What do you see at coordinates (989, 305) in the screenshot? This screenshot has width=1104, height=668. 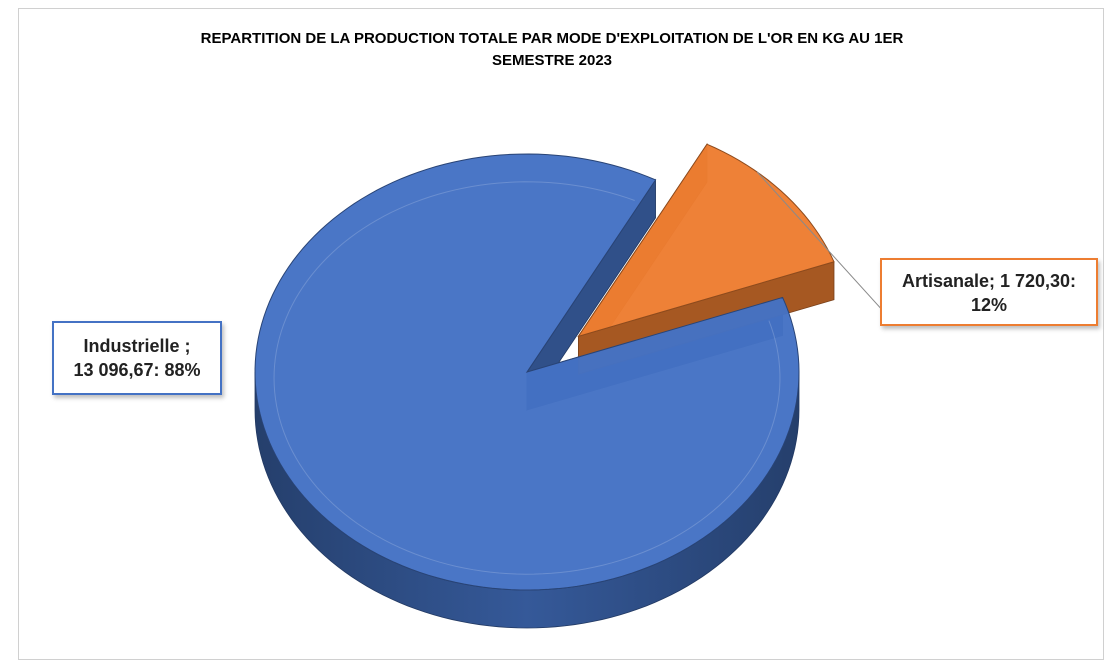 I see `data-label-artisanale-line-2: 12%` at bounding box center [989, 305].